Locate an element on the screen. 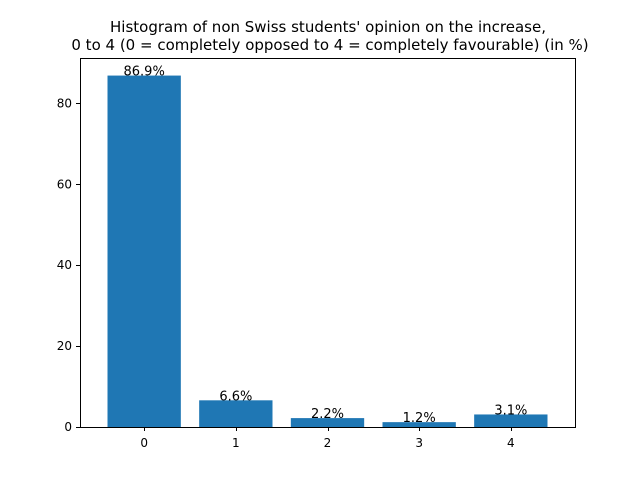  y-tick-label-80: 80 is located at coordinates (64, 103).